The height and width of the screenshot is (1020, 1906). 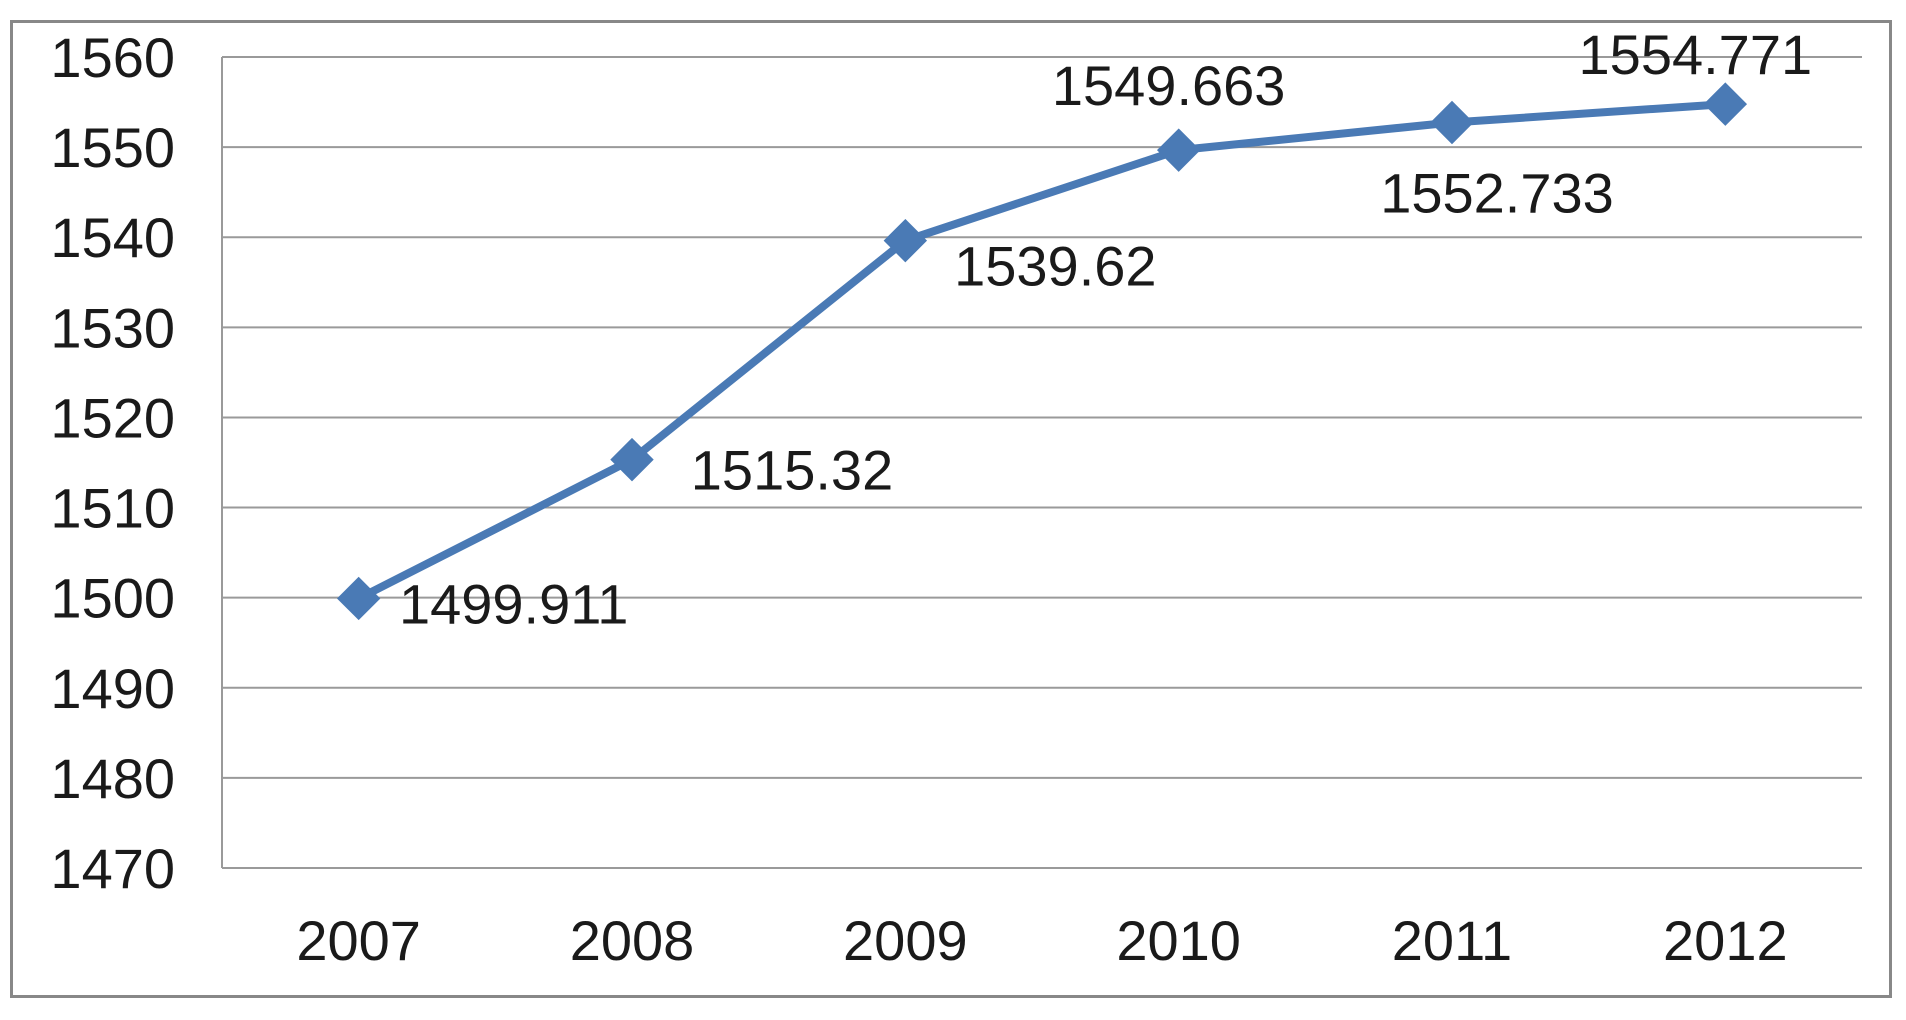 What do you see at coordinates (1178, 940) in the screenshot?
I see `x-tick-label-2010: 2010` at bounding box center [1178, 940].